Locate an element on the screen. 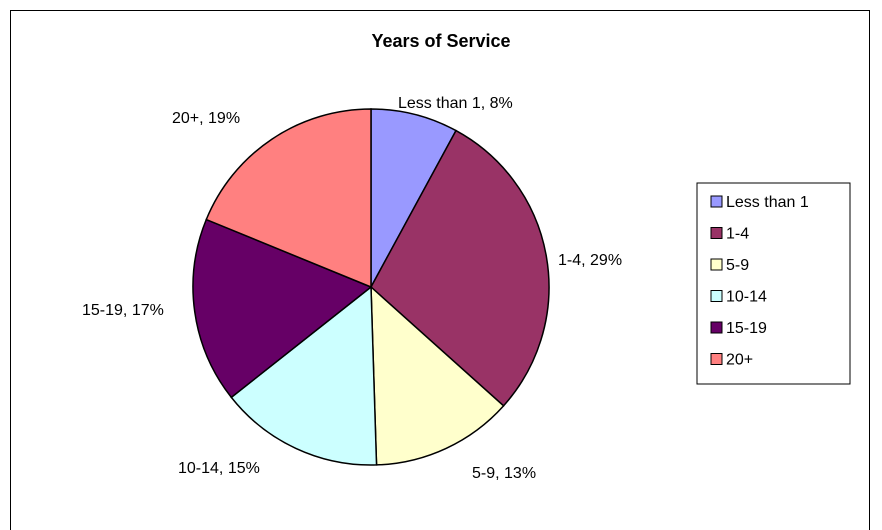  data-label: 15-19, 17% is located at coordinates (123, 310).